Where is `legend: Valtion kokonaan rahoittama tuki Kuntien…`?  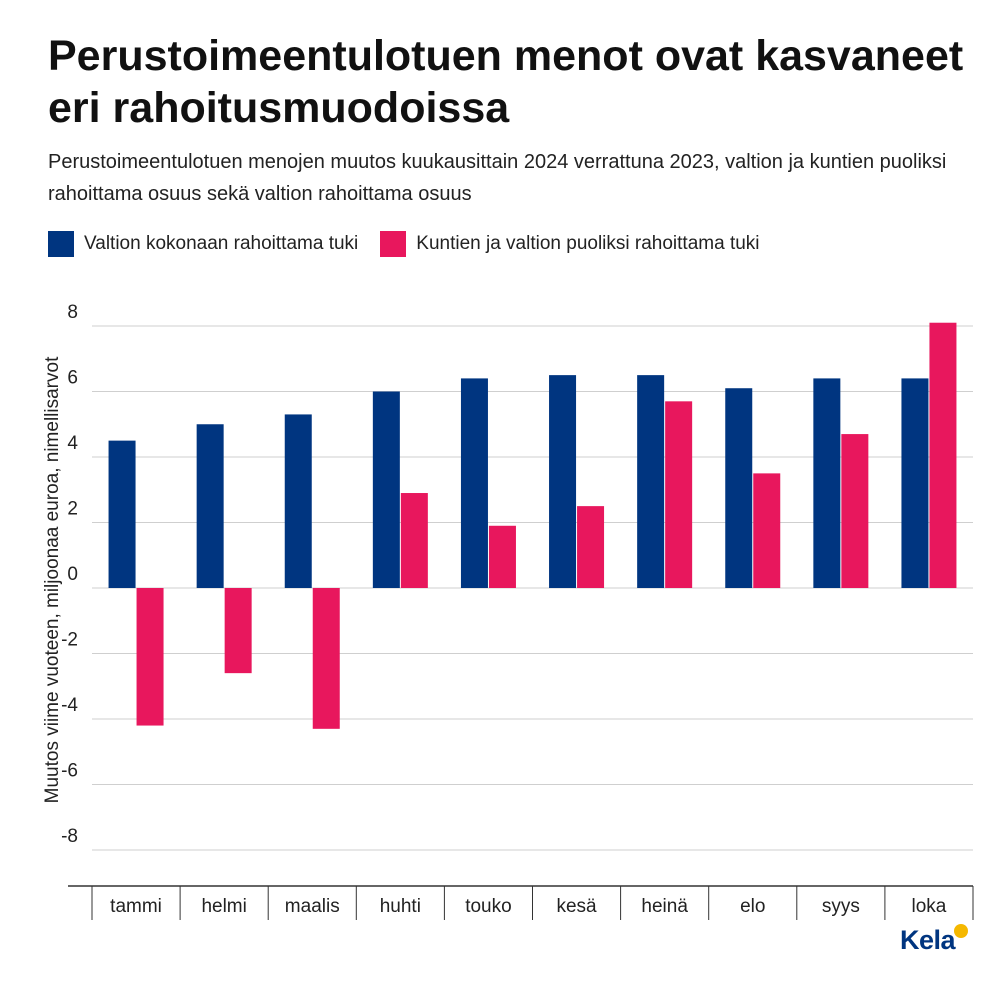
legend: Valtion kokonaan rahoittama tuki Kuntien… is located at coordinates (415, 244).